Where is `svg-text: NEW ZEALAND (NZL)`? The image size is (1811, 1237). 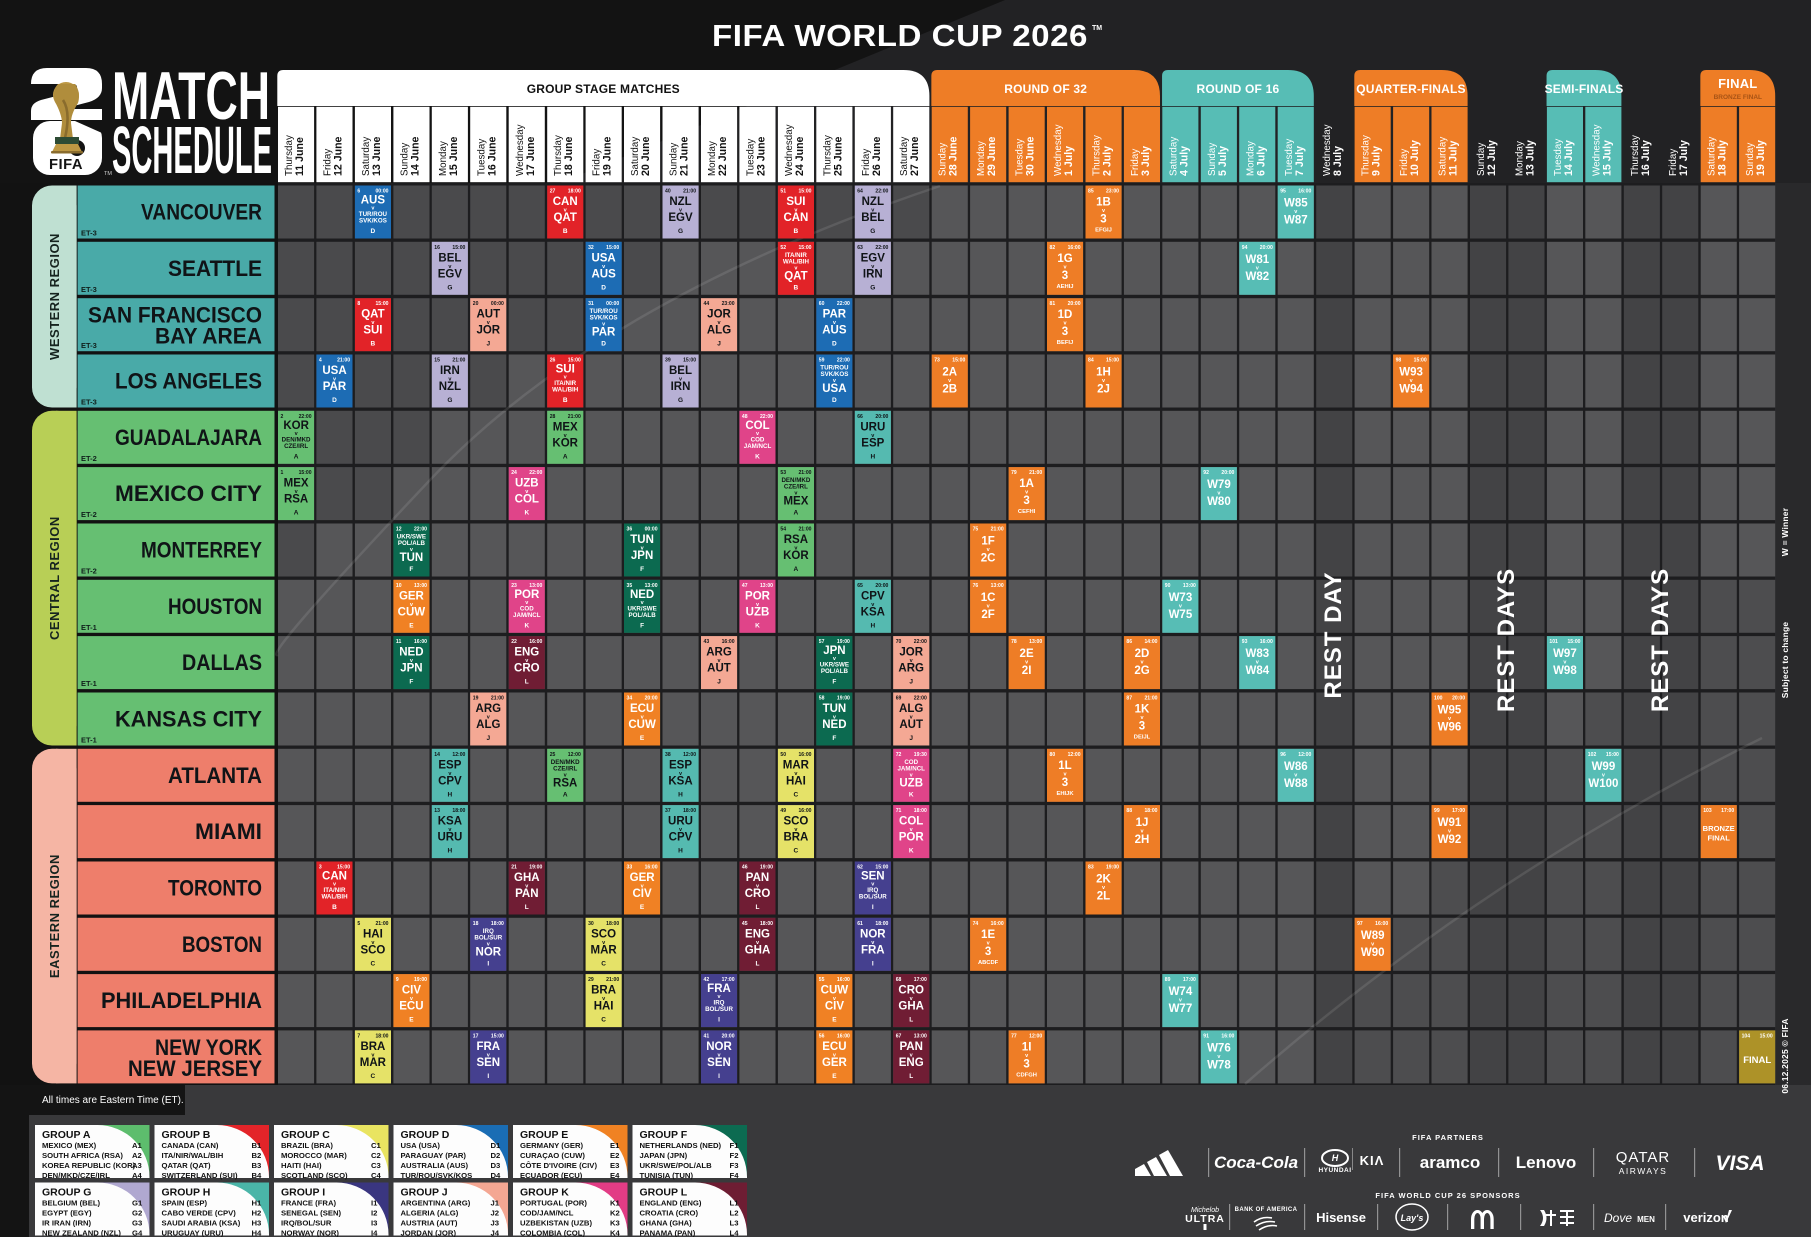 svg-text: NEW ZEALAND (NZL) is located at coordinates (81, 1232).